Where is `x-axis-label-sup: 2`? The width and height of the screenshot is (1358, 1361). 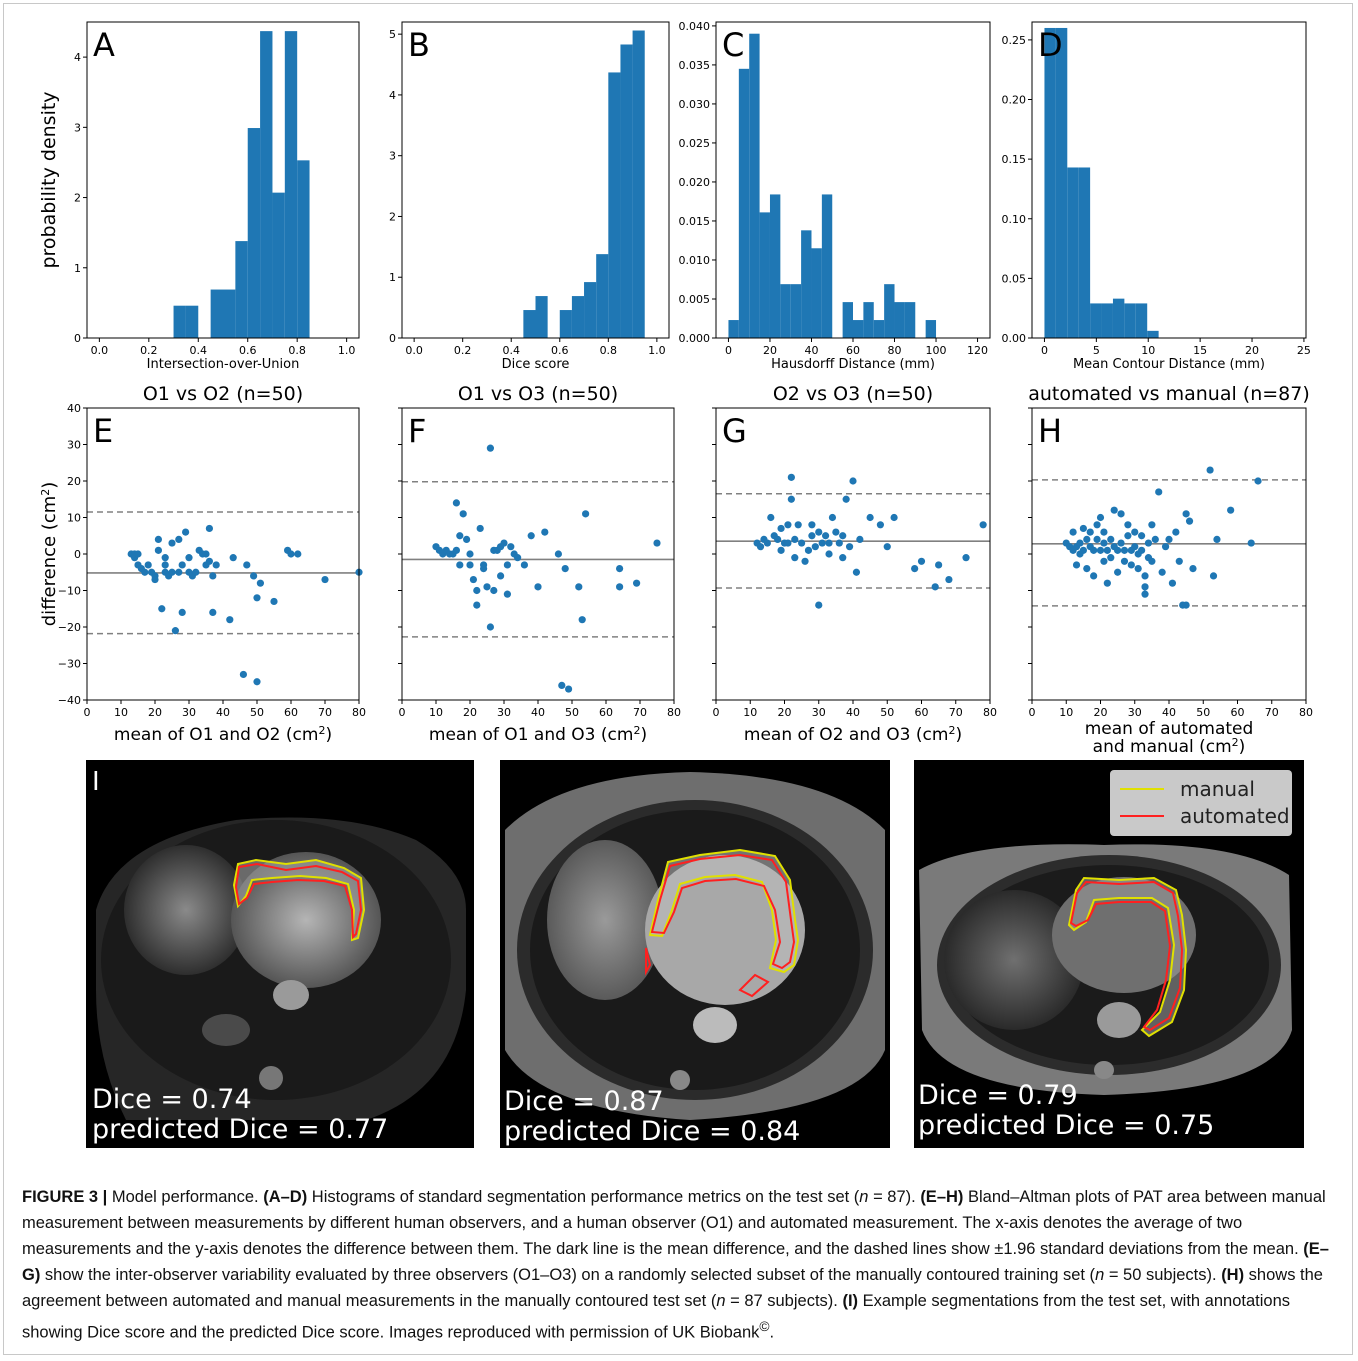
x-axis-label-sup: 2 is located at coordinates (1235, 742).